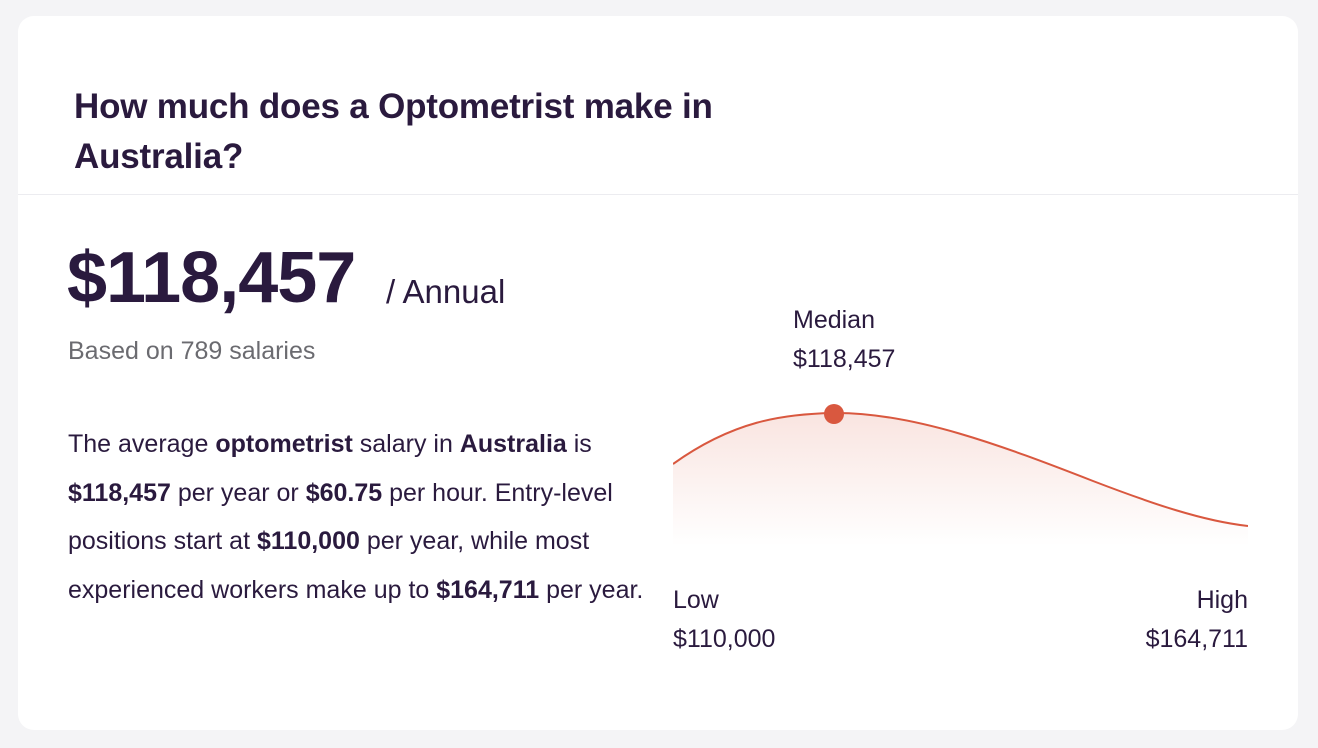  I want to click on summary-annual: $118,457, so click(119, 492).